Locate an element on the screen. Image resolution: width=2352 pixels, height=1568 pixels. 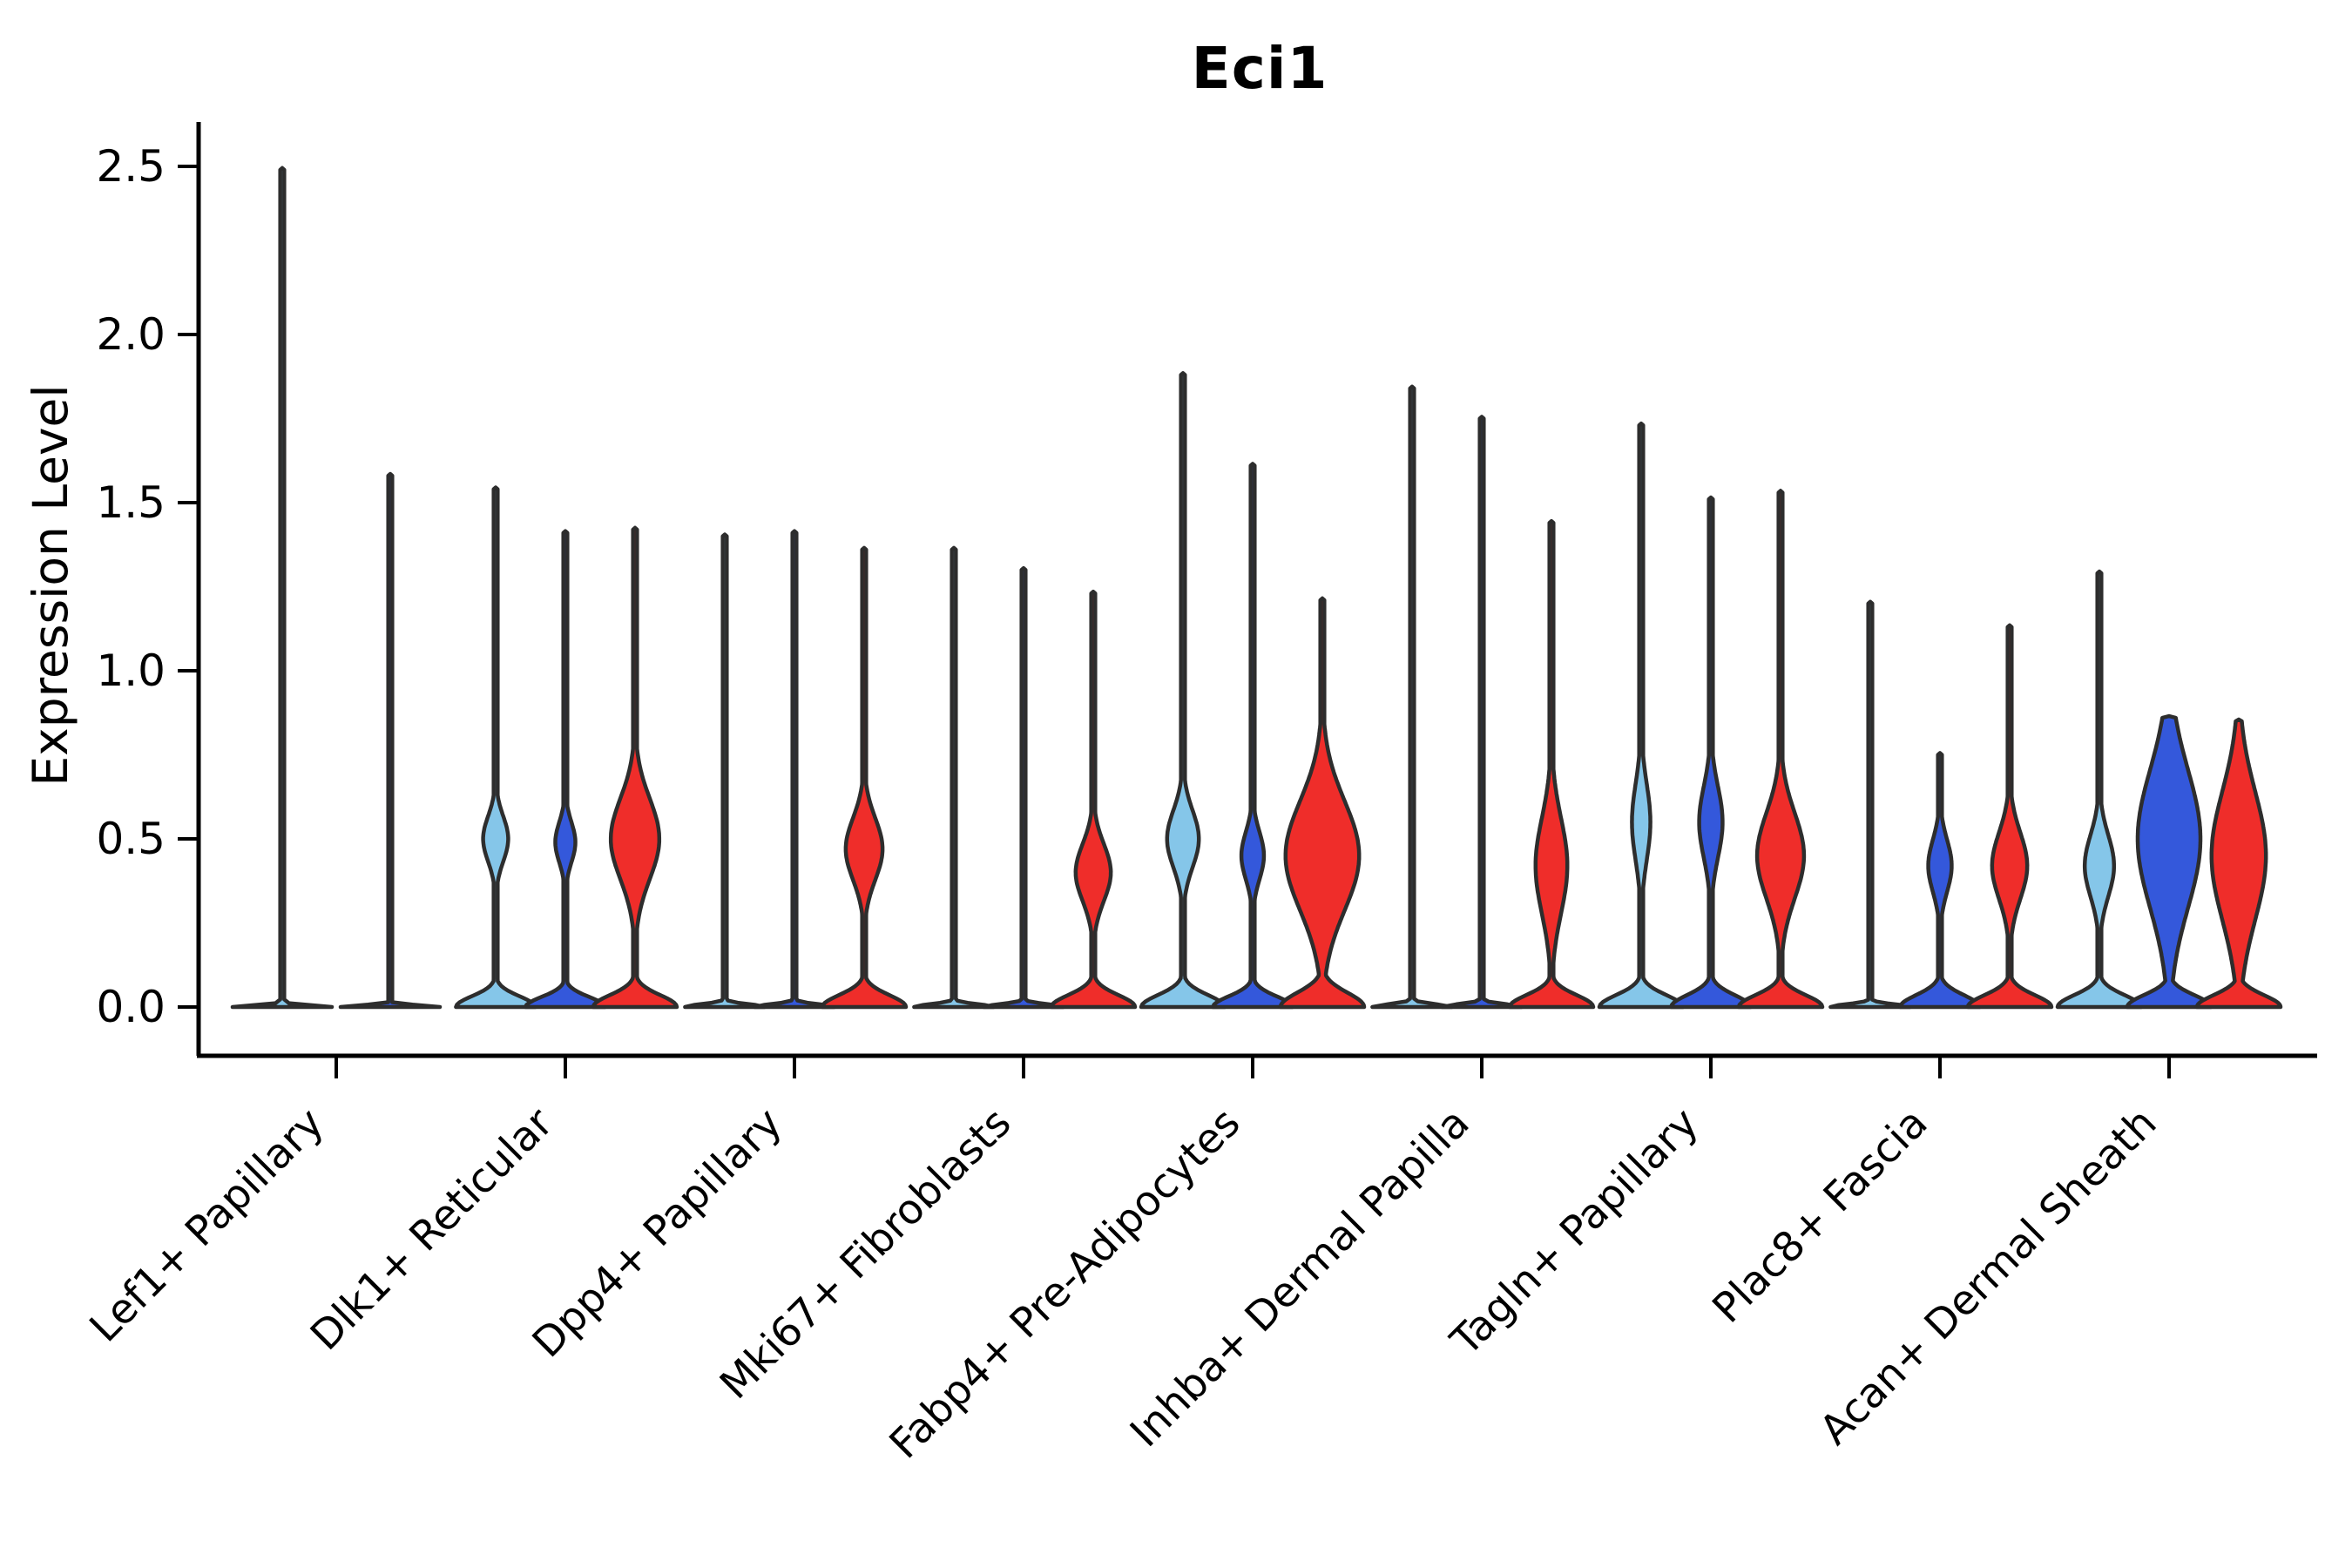
x-category-label: Dpp4+ Papillary is located at coordinates (658, 1233).